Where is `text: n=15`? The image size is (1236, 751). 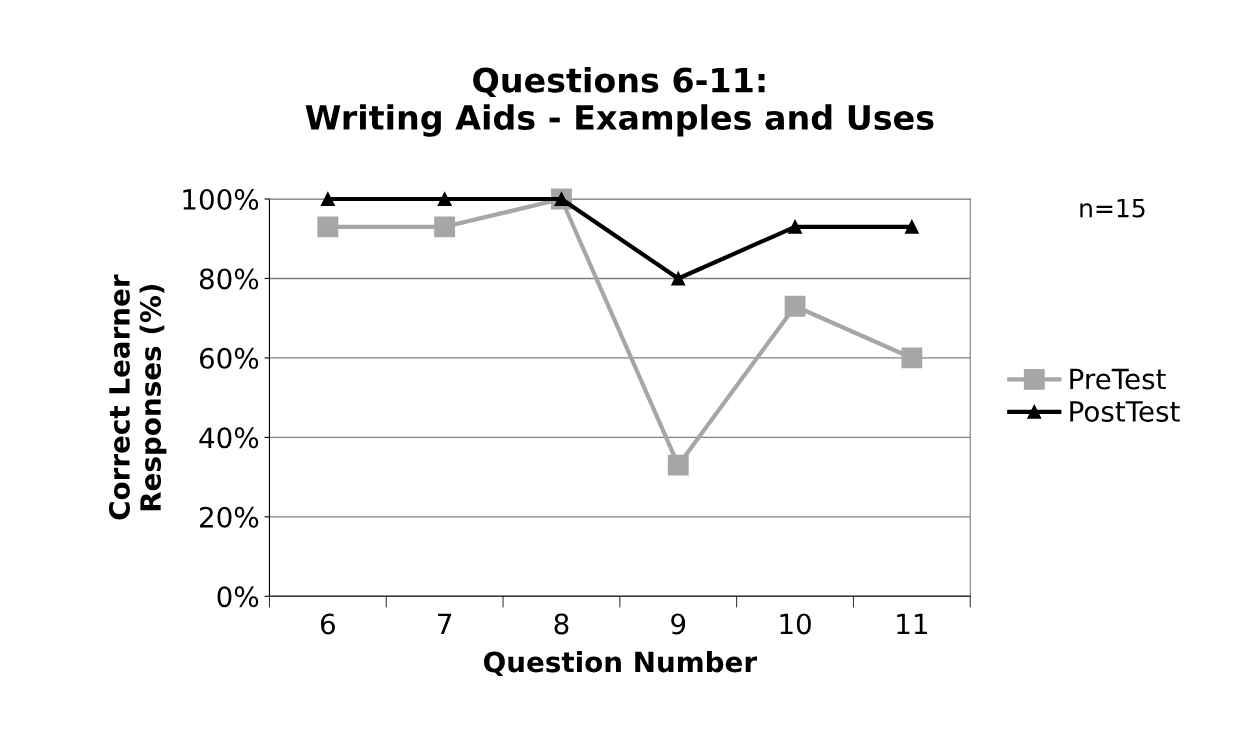
text: n=15 is located at coordinates (1112, 208).